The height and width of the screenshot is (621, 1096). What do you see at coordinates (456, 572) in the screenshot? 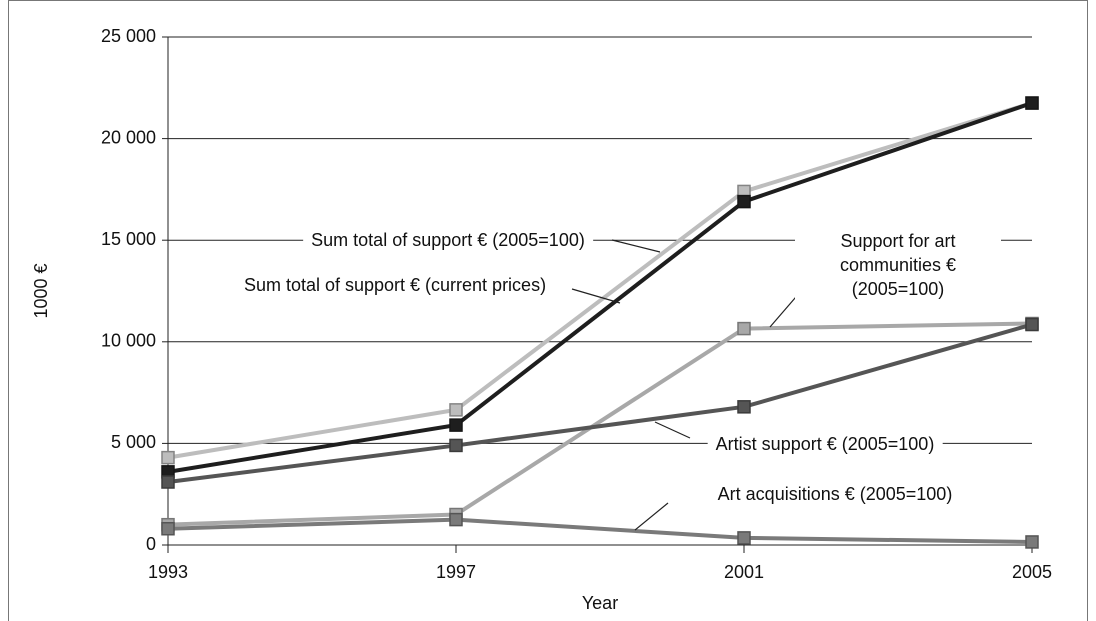
I see `x-tick-label: 1997` at bounding box center [456, 572].